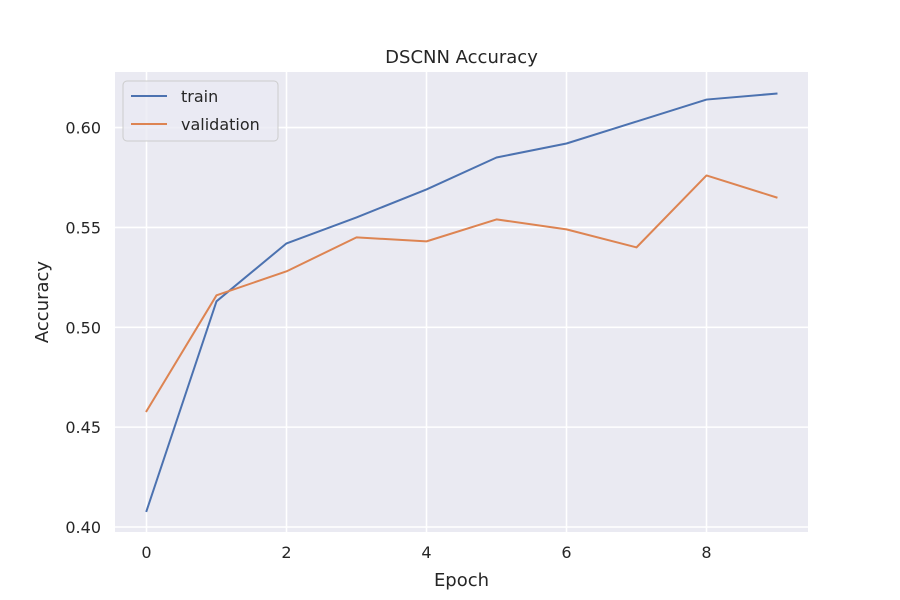  Describe the element at coordinates (286, 552) in the screenshot. I see `x-tick-label: 2` at that location.